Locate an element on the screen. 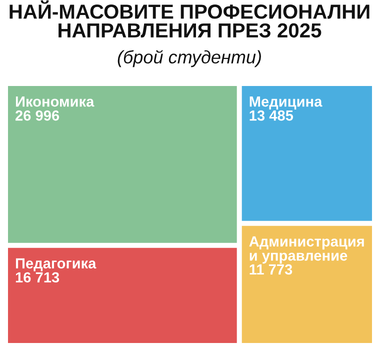  category-label: Администрация и управление is located at coordinates (306, 250).